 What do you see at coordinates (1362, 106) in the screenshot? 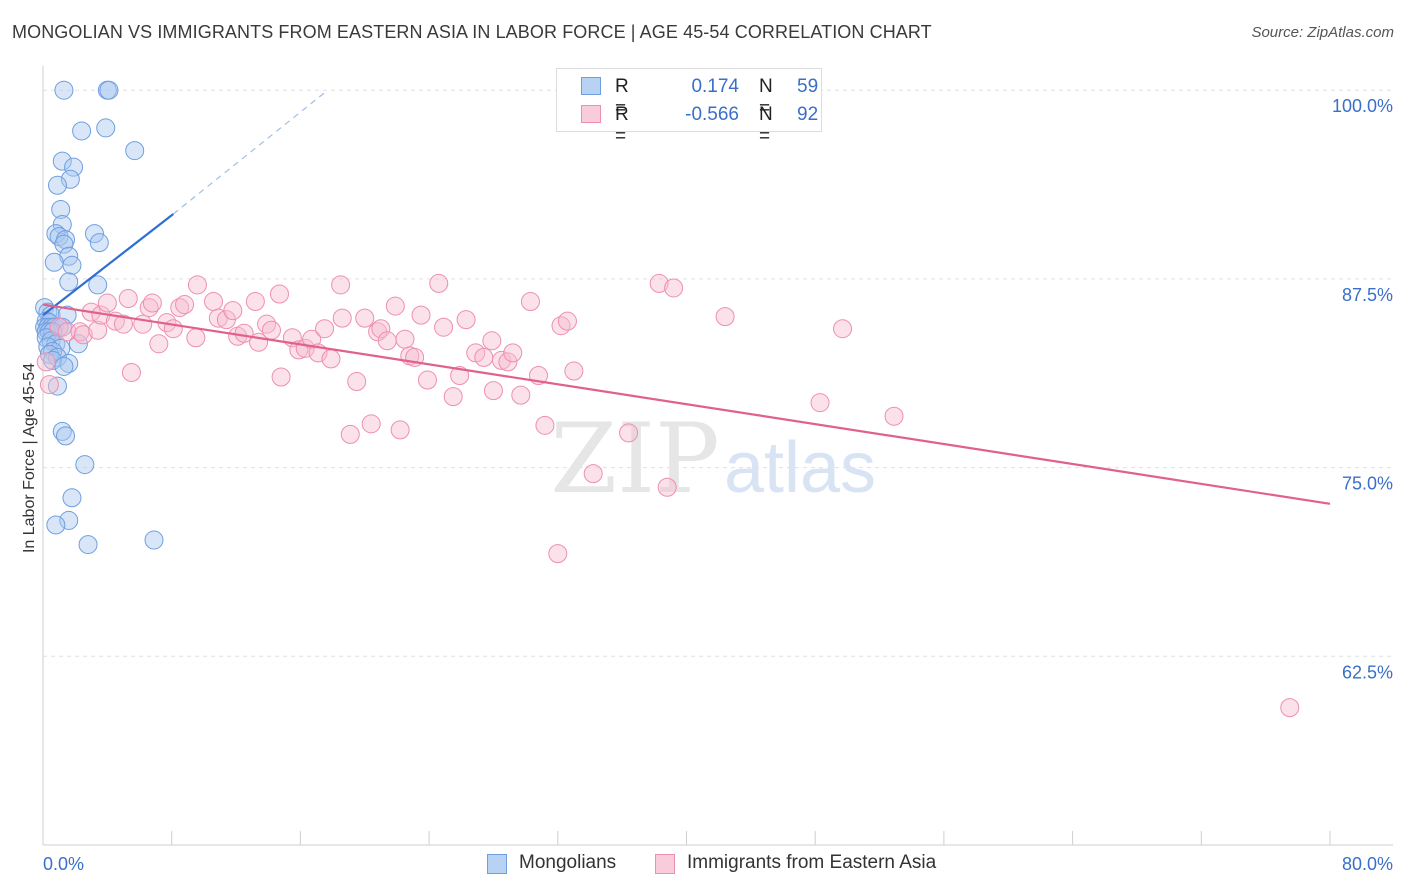
I see `y-tick-label: 100.0%` at bounding box center [1362, 106].